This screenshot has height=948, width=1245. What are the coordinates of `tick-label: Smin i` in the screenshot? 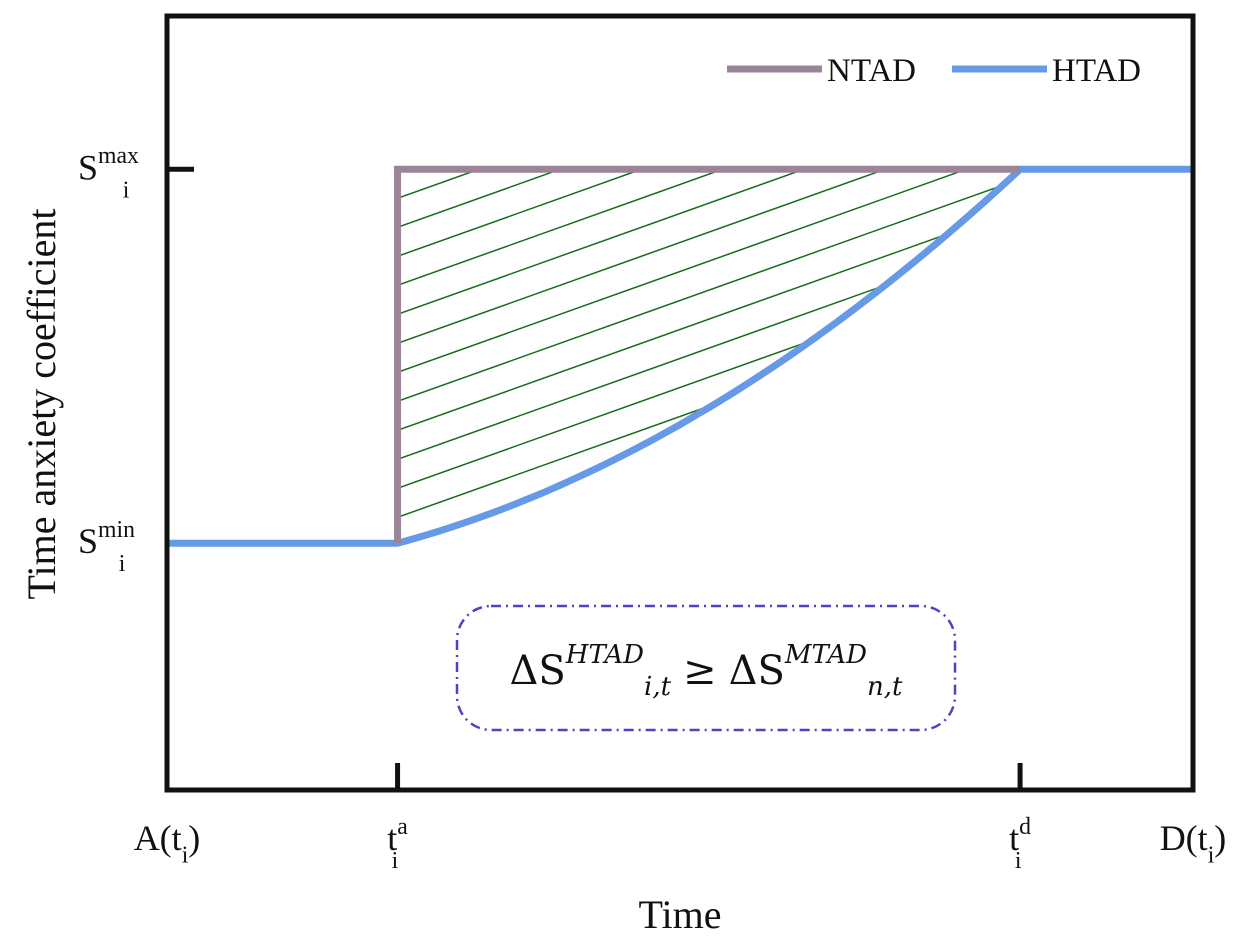 It's located at (106, 547).